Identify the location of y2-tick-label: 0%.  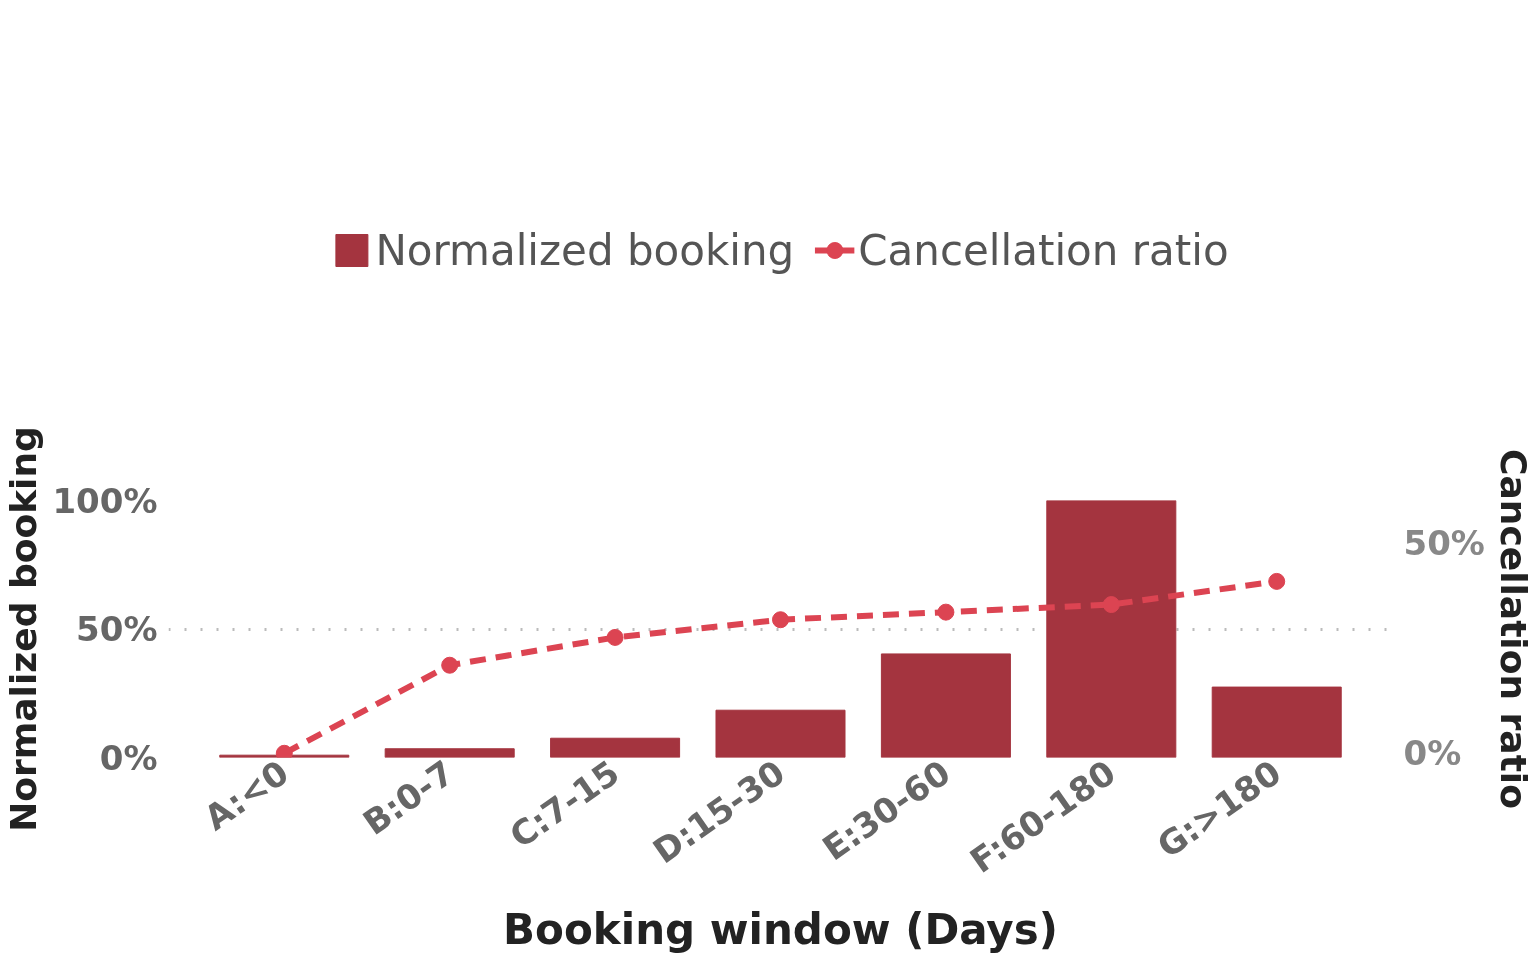
(1432, 753).